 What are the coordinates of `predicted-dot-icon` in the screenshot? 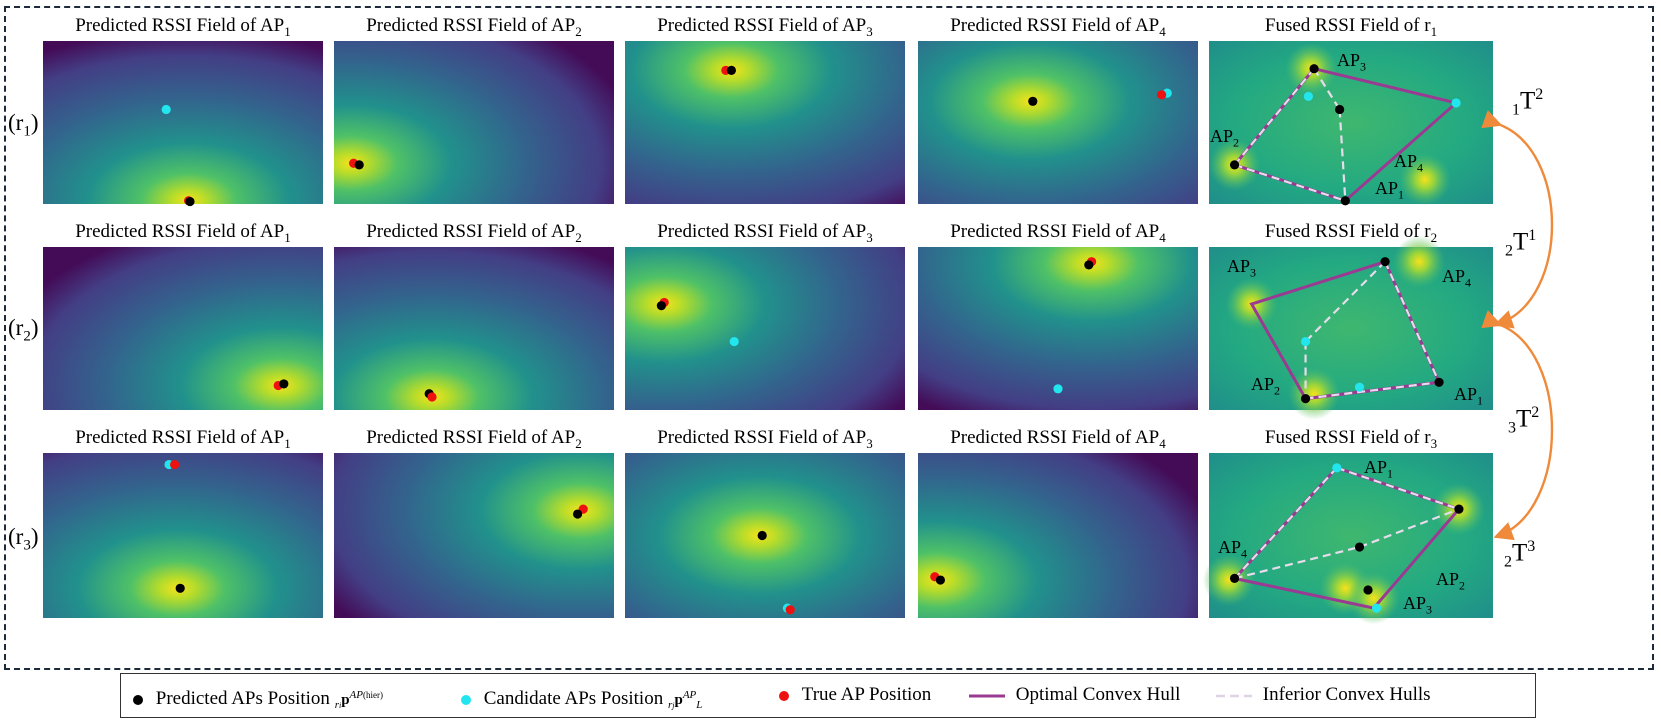 It's located at (138, 699).